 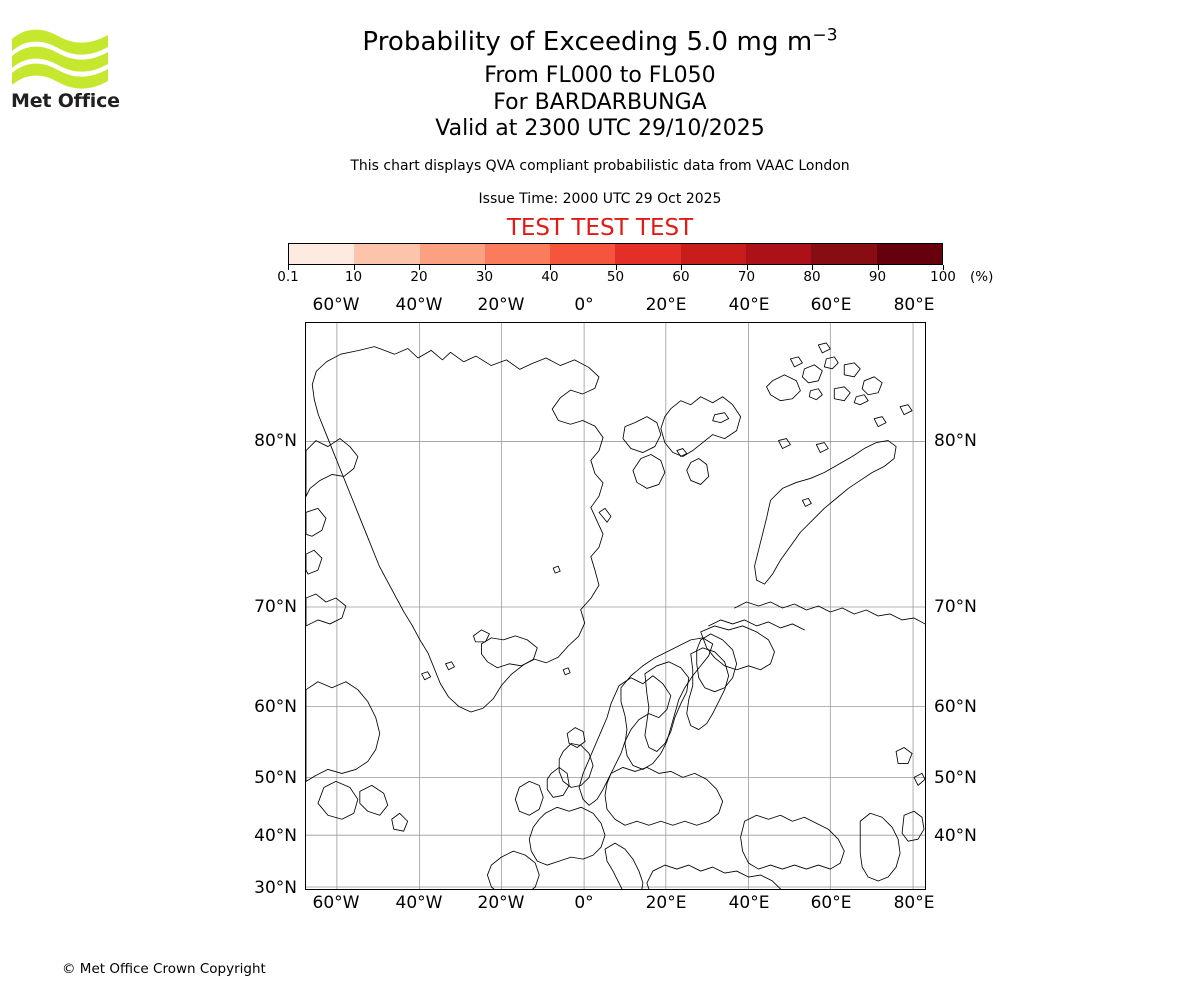 I want to click on page-title: Probability of Exceeding 5.0 mg m−3, so click(x=600, y=42).